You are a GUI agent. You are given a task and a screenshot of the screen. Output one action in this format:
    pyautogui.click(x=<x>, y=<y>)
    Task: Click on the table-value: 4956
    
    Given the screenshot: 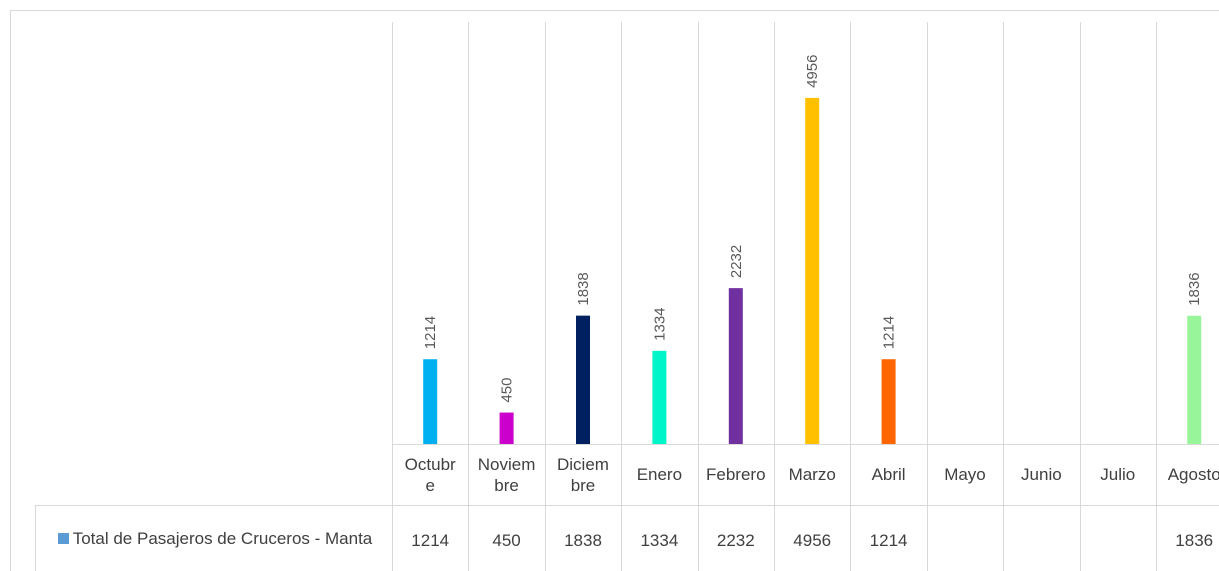 What is the action you would take?
    pyautogui.click(x=812, y=539)
    